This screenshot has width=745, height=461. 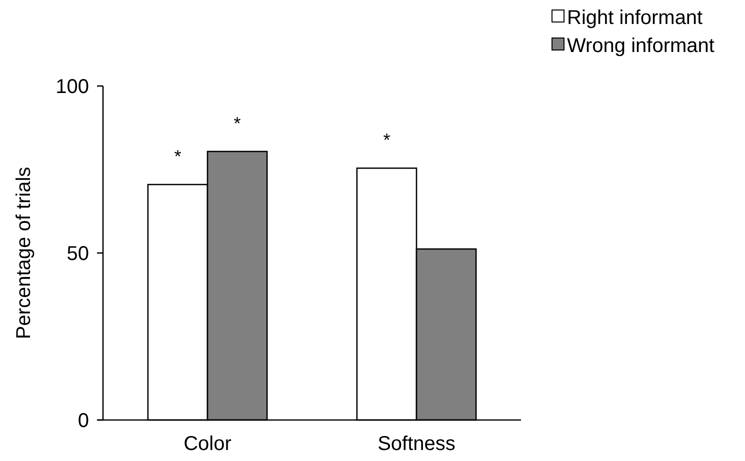 I want to click on y-tick-label: 0, so click(x=83, y=421).